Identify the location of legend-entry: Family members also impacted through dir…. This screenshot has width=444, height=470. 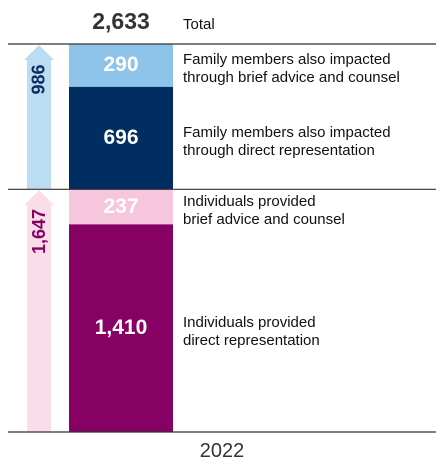
(287, 142).